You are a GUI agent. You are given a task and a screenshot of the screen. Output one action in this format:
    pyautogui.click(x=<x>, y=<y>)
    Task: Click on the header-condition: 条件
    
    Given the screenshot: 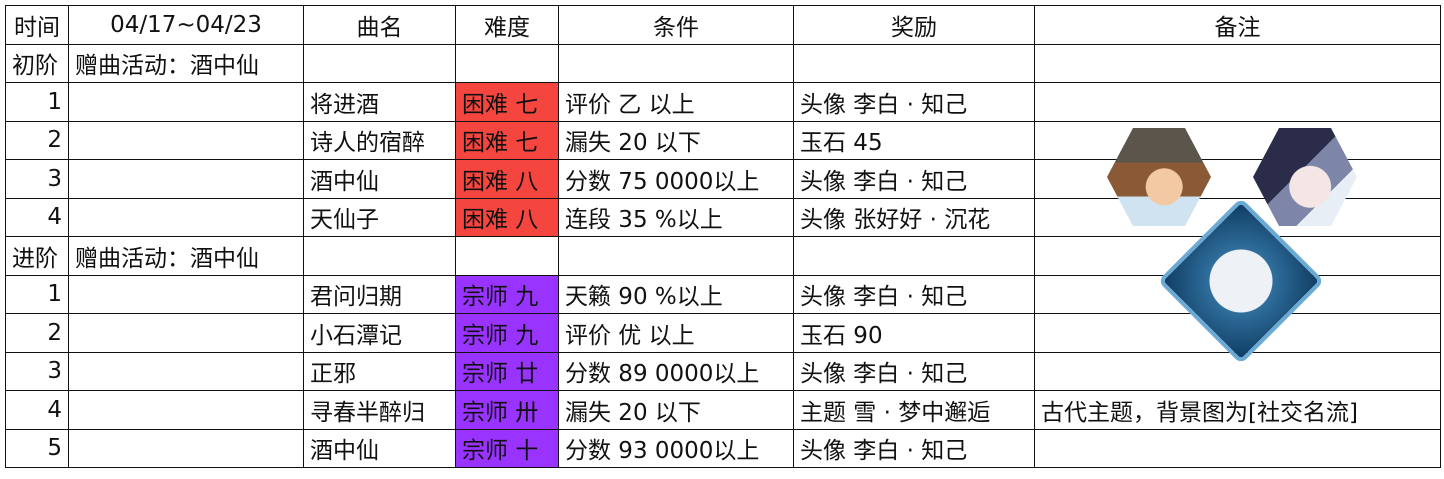 What is the action you would take?
    pyautogui.click(x=676, y=25)
    